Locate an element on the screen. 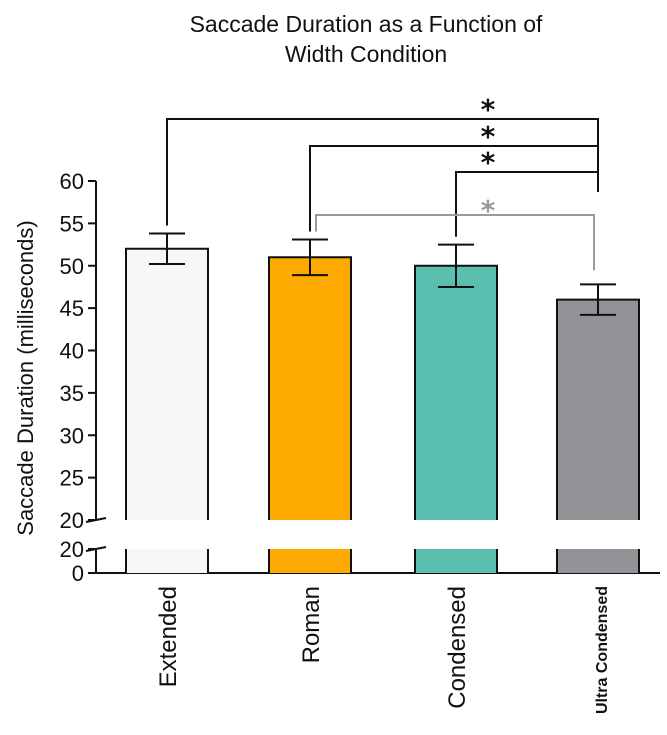 The width and height of the screenshot is (667, 735). x-tick-label: Extended is located at coordinates (168, 636).